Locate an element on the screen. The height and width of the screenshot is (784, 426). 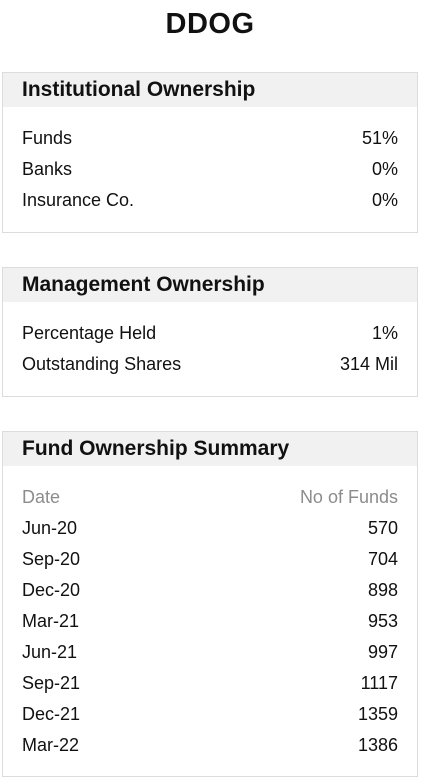
row-date: Sep-21 is located at coordinates (51, 683).